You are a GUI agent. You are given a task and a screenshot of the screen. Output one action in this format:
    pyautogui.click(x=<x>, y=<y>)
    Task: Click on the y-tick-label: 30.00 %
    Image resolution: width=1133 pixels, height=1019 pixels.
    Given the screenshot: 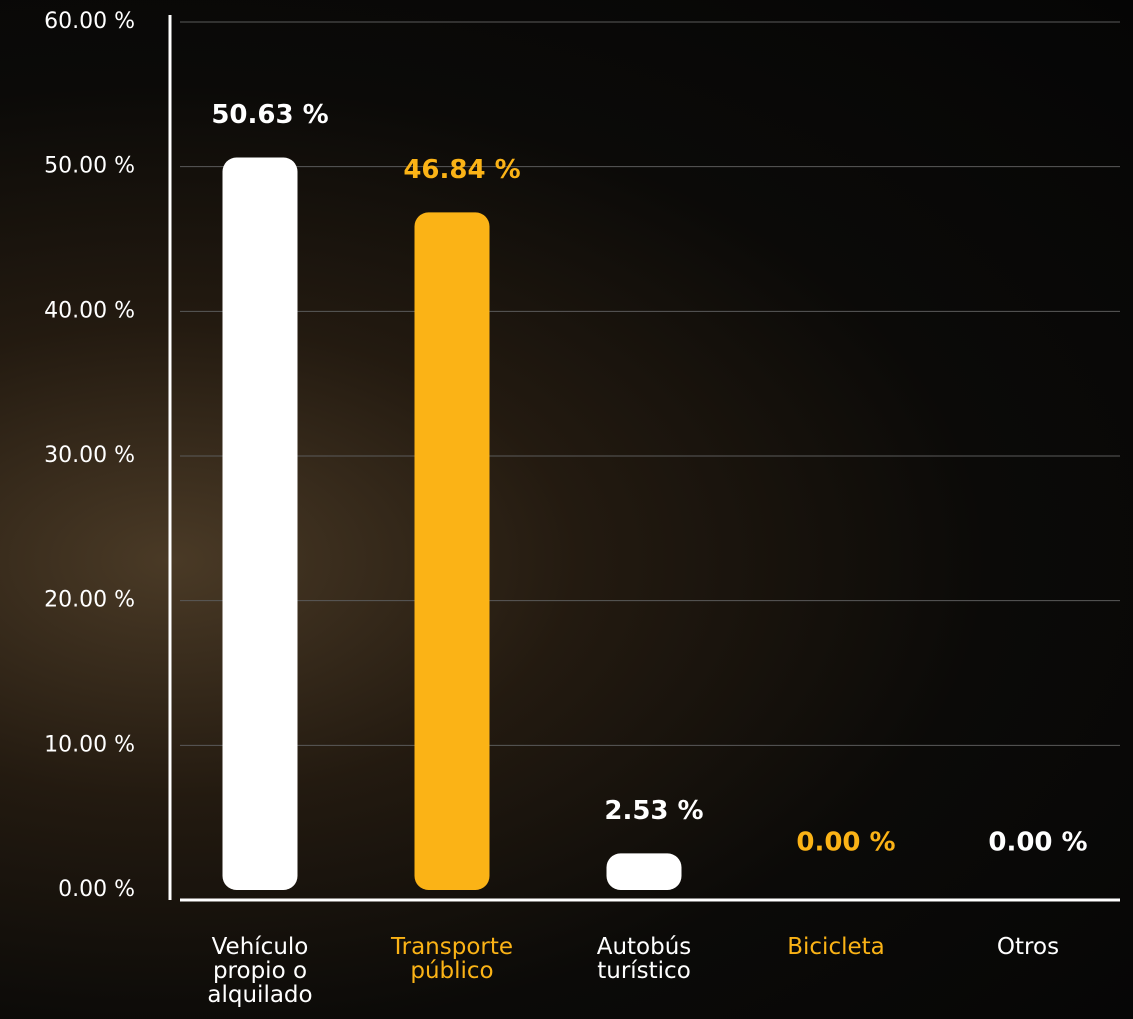 What is the action you would take?
    pyautogui.click(x=89, y=455)
    